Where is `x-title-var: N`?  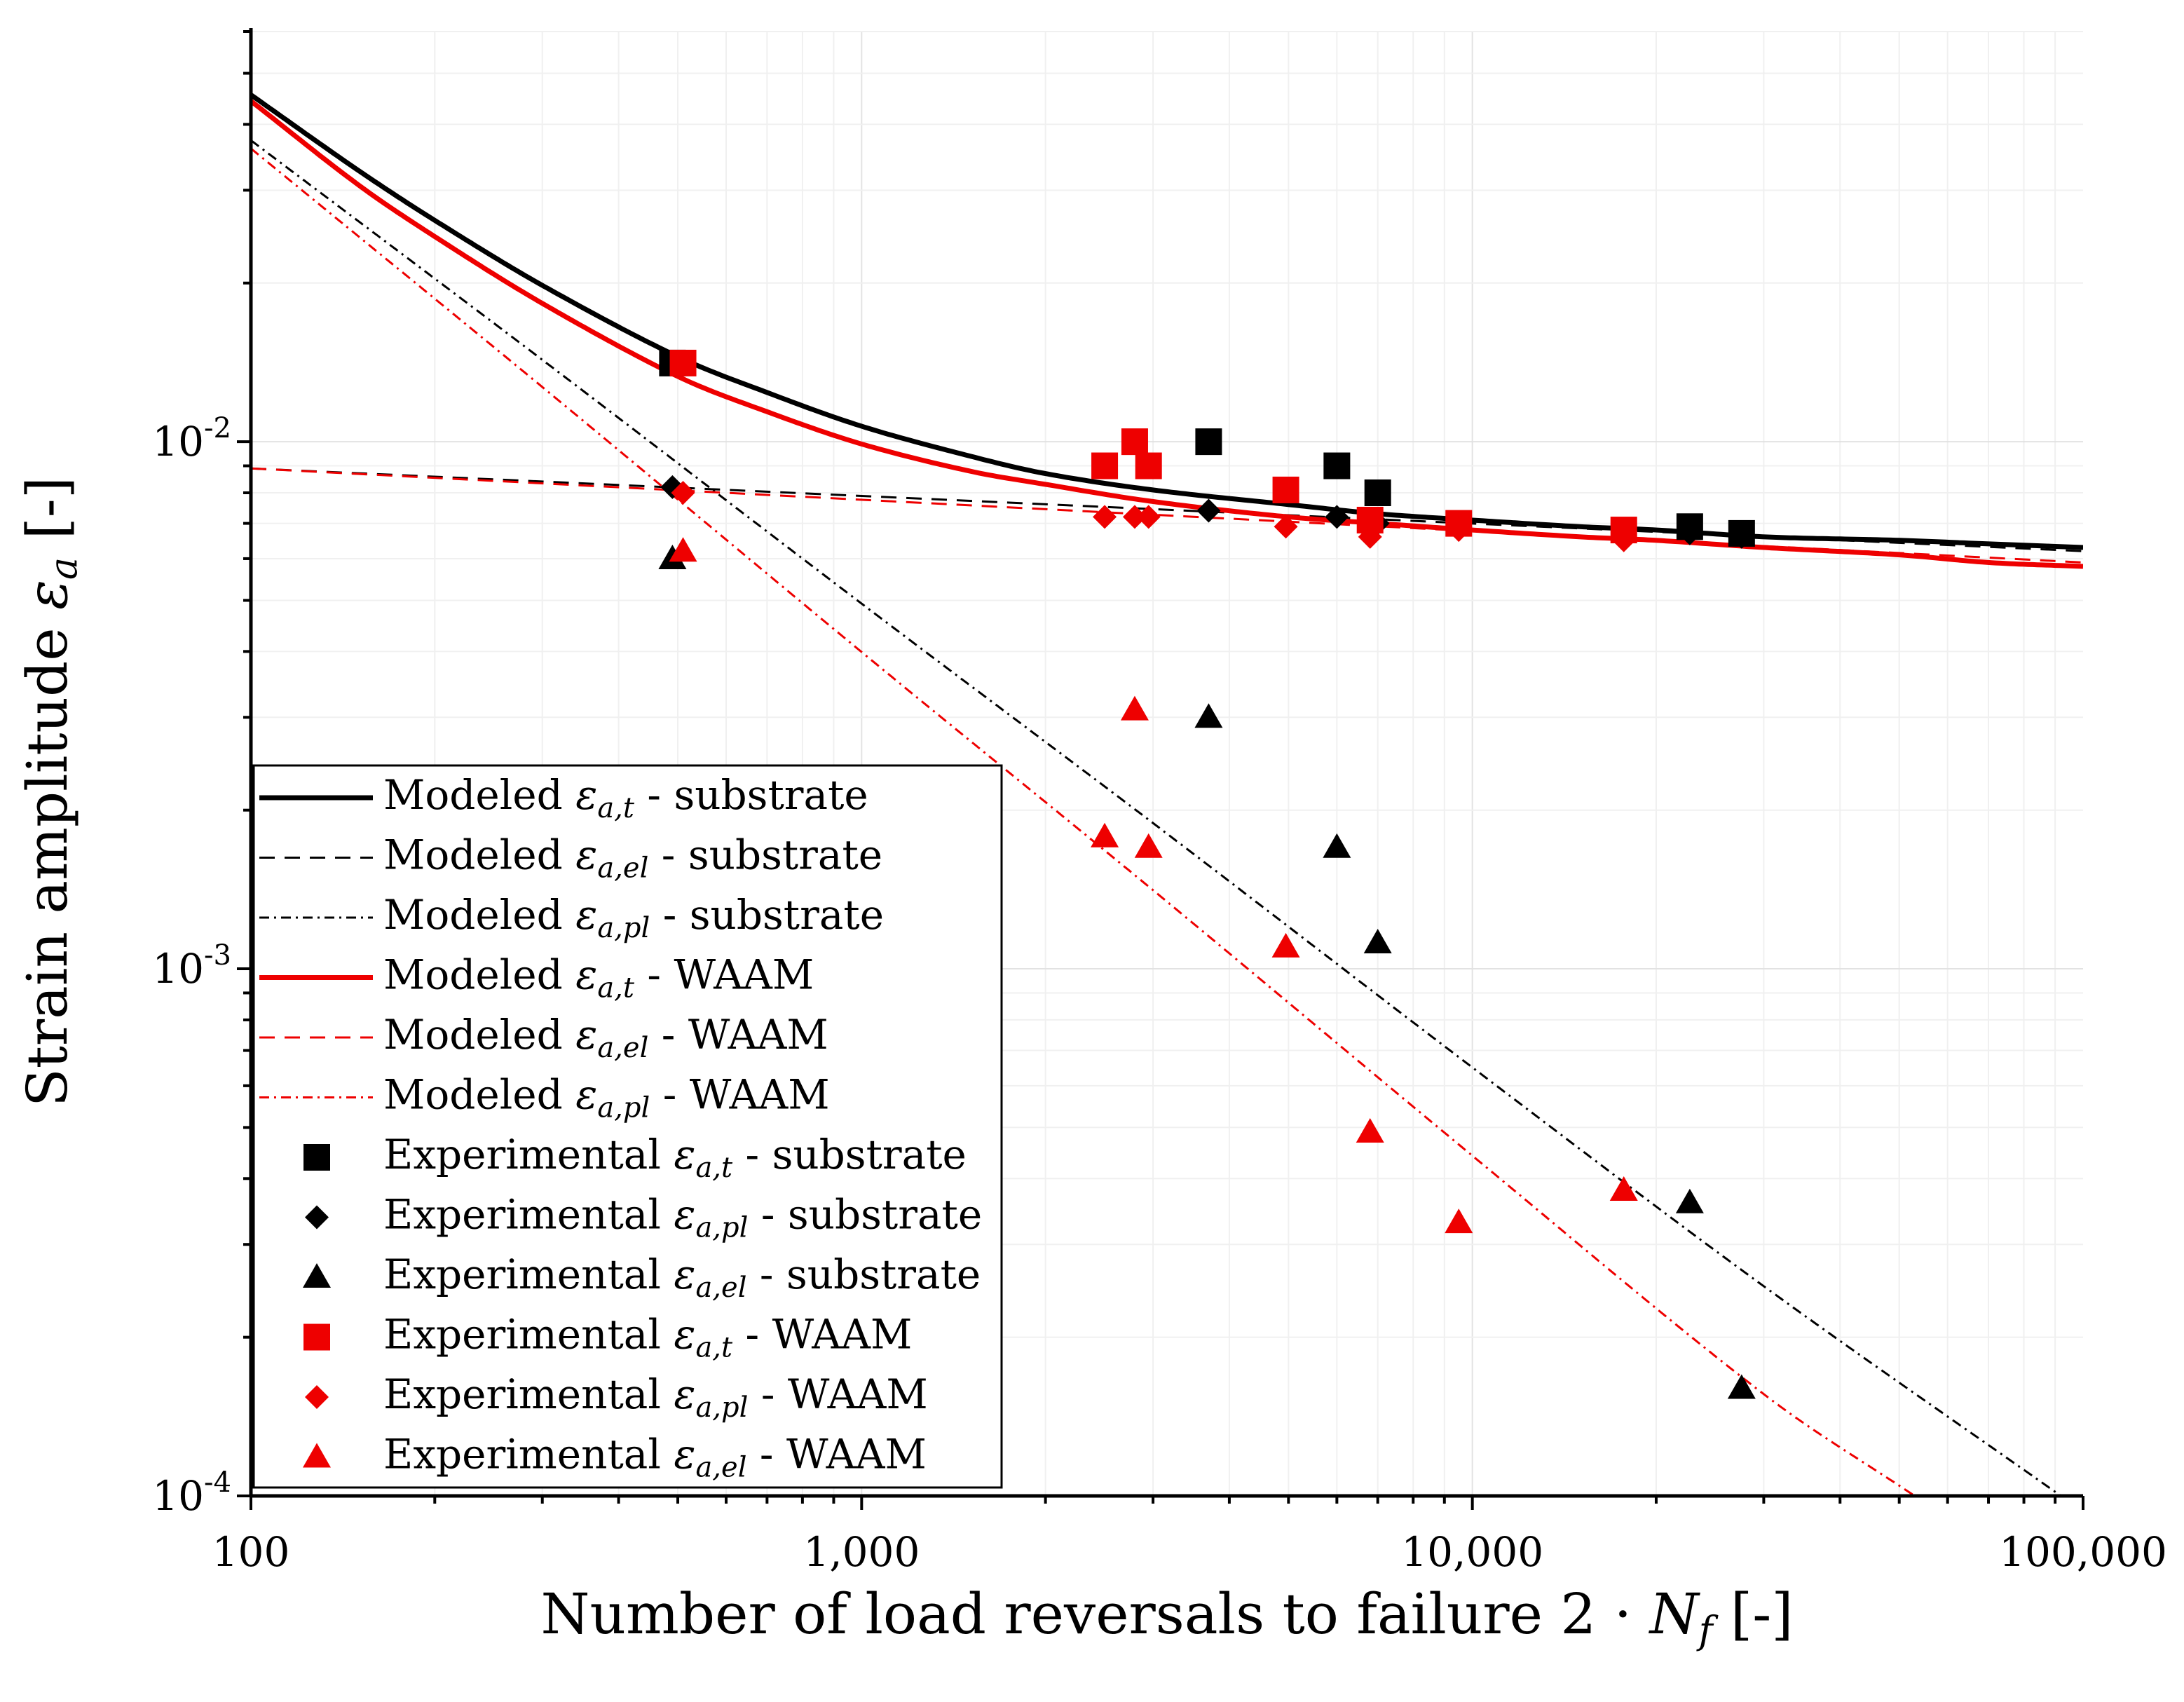
x-title-var: N is located at coordinates (1675, 1614).